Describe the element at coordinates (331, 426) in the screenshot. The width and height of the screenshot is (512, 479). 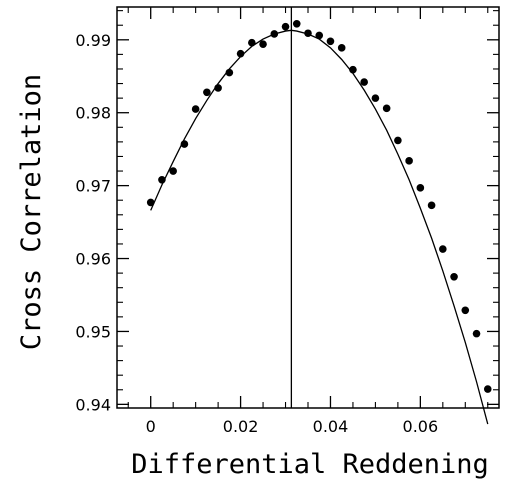
I see `x-tick-label: 0.04` at that location.